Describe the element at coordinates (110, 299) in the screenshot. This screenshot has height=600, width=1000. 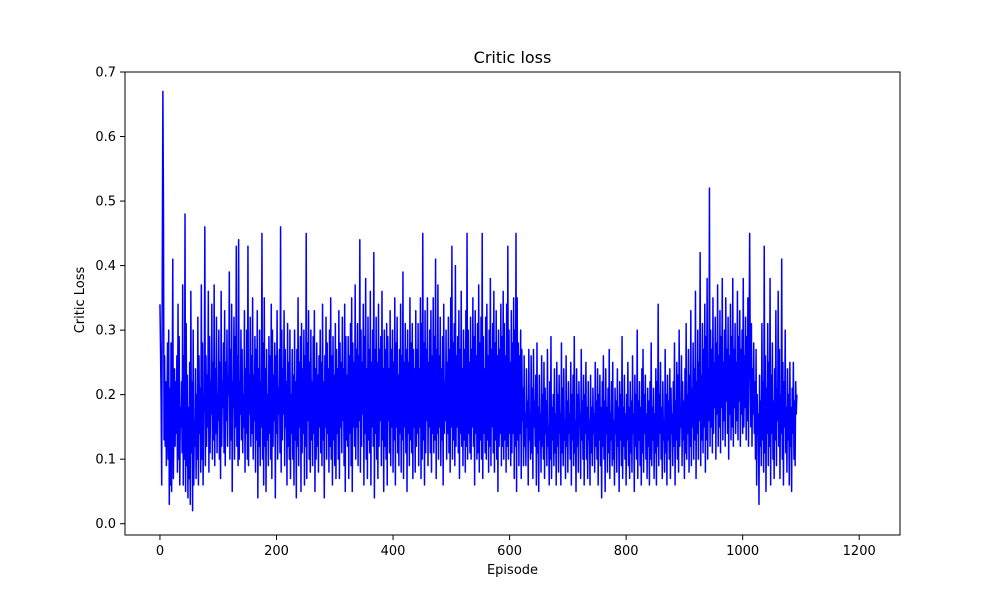
I see `y-axis-ticks: 0.0 0.1 0.2 0.3 0.4 0.5 0.6 0.7` at that location.